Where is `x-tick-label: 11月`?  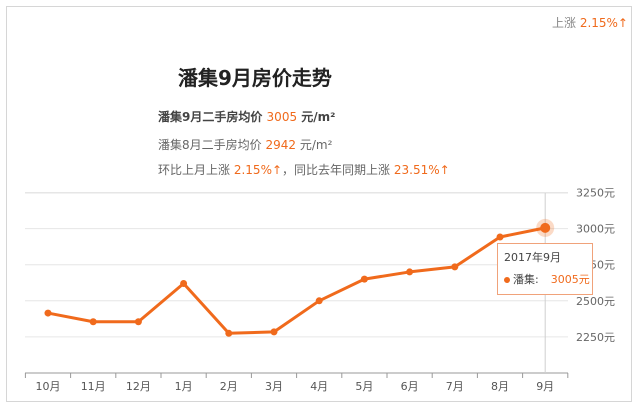
x-tick-label: 11月 is located at coordinates (93, 386).